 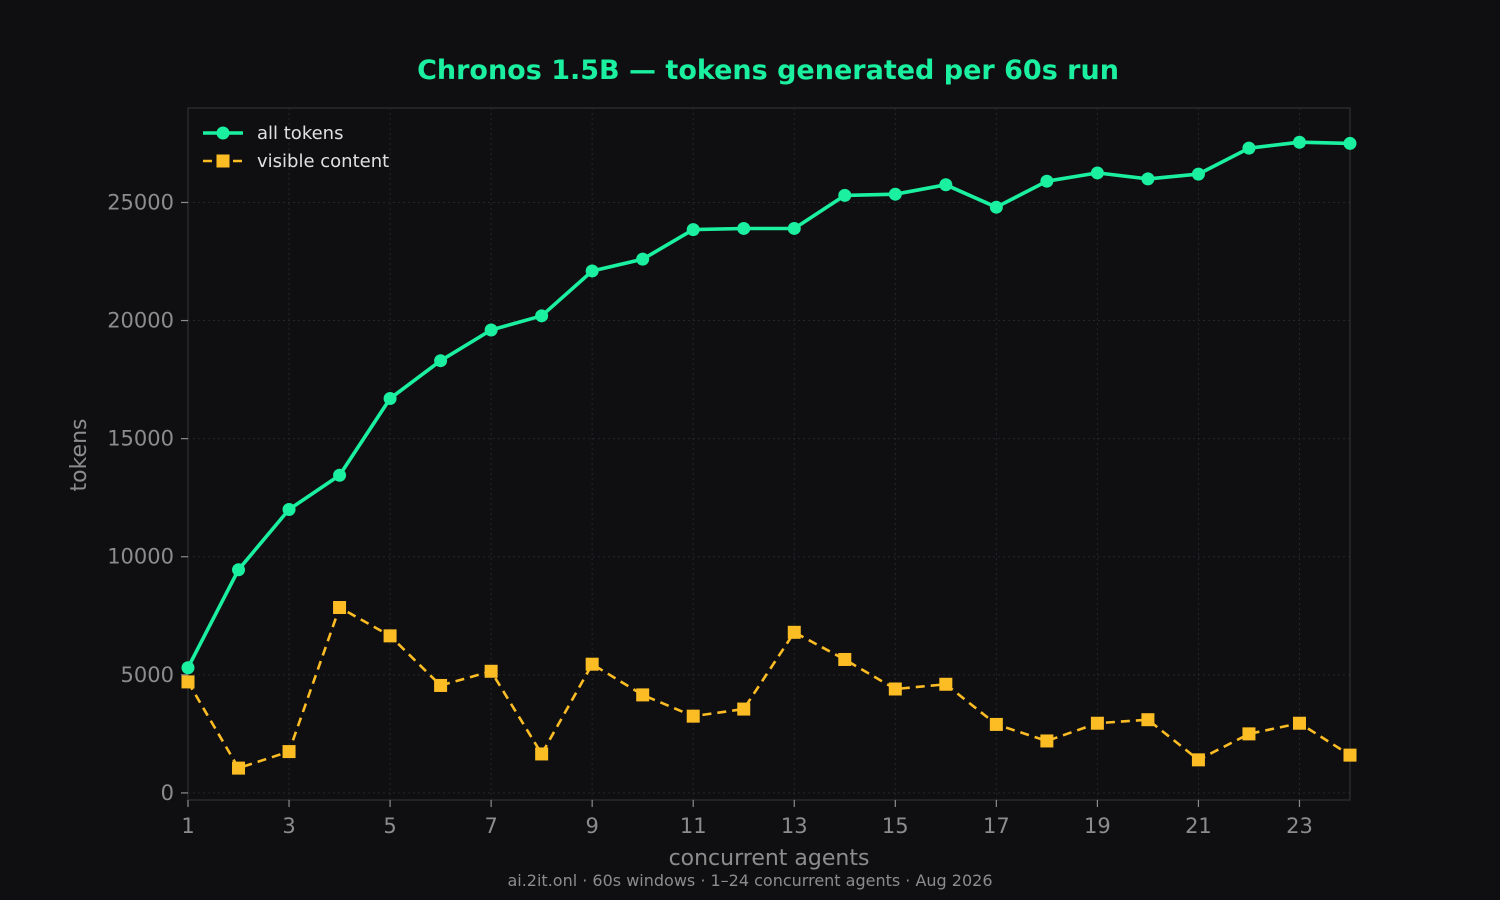 What do you see at coordinates (140, 557) in the screenshot?
I see `y-tick-label: 10000` at bounding box center [140, 557].